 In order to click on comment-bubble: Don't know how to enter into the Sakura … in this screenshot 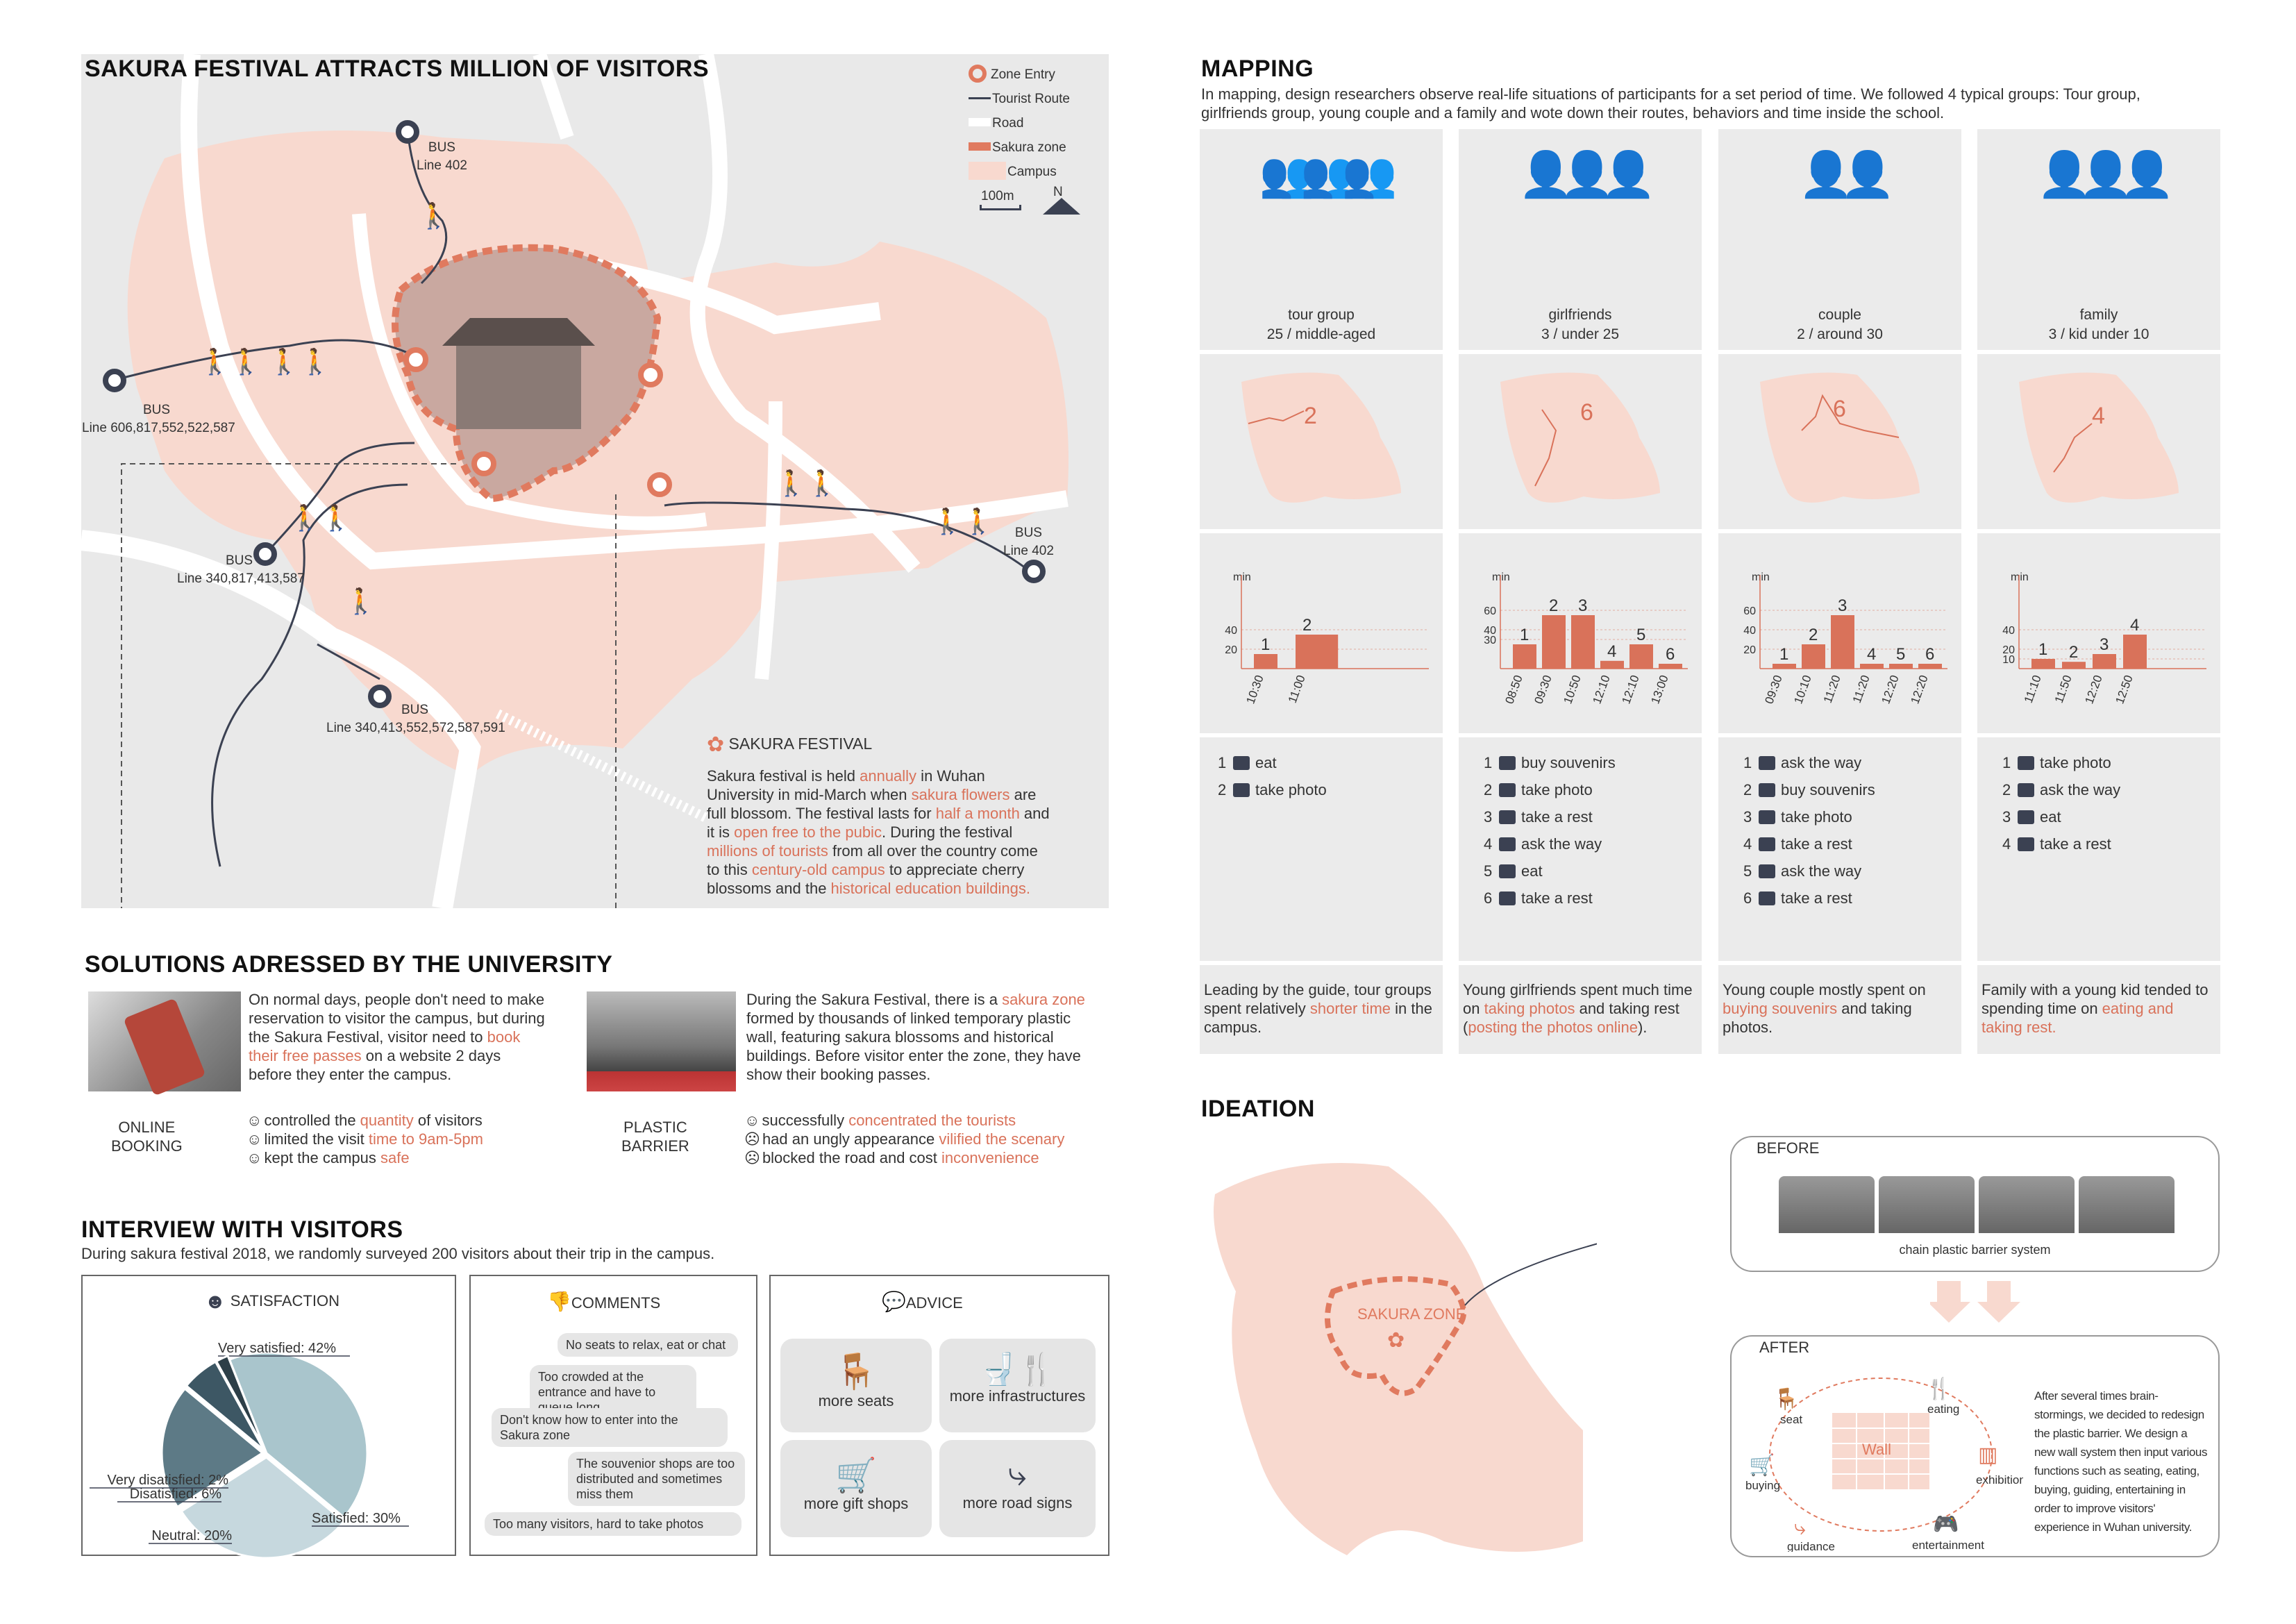, I will do `click(610, 1428)`.